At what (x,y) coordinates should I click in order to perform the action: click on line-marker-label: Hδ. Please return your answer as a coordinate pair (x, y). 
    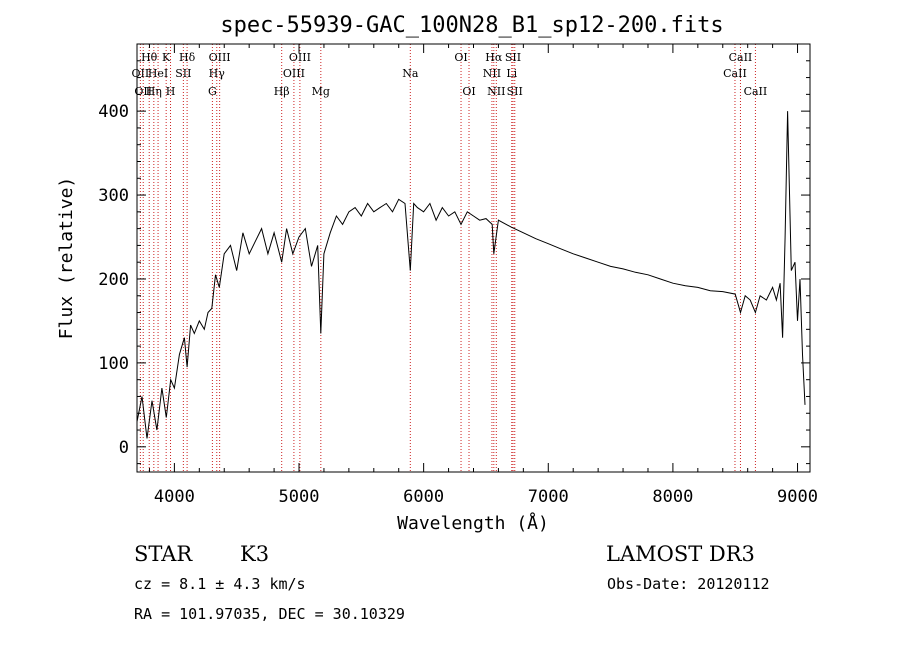
    Looking at the image, I should click on (187, 57).